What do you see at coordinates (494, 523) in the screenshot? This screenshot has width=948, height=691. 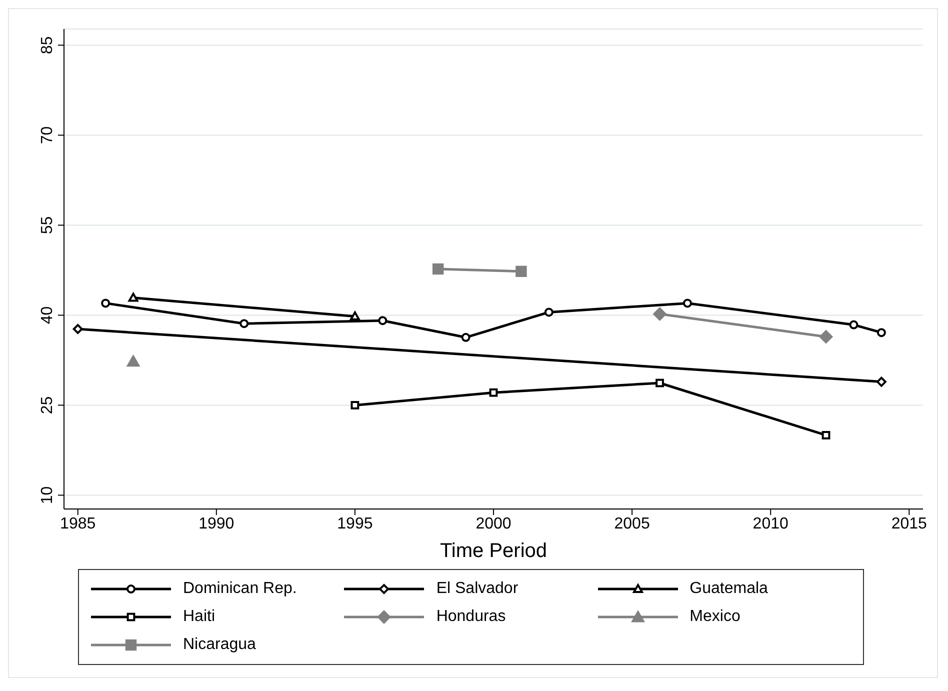 I see `x-tick-label: 2000` at bounding box center [494, 523].